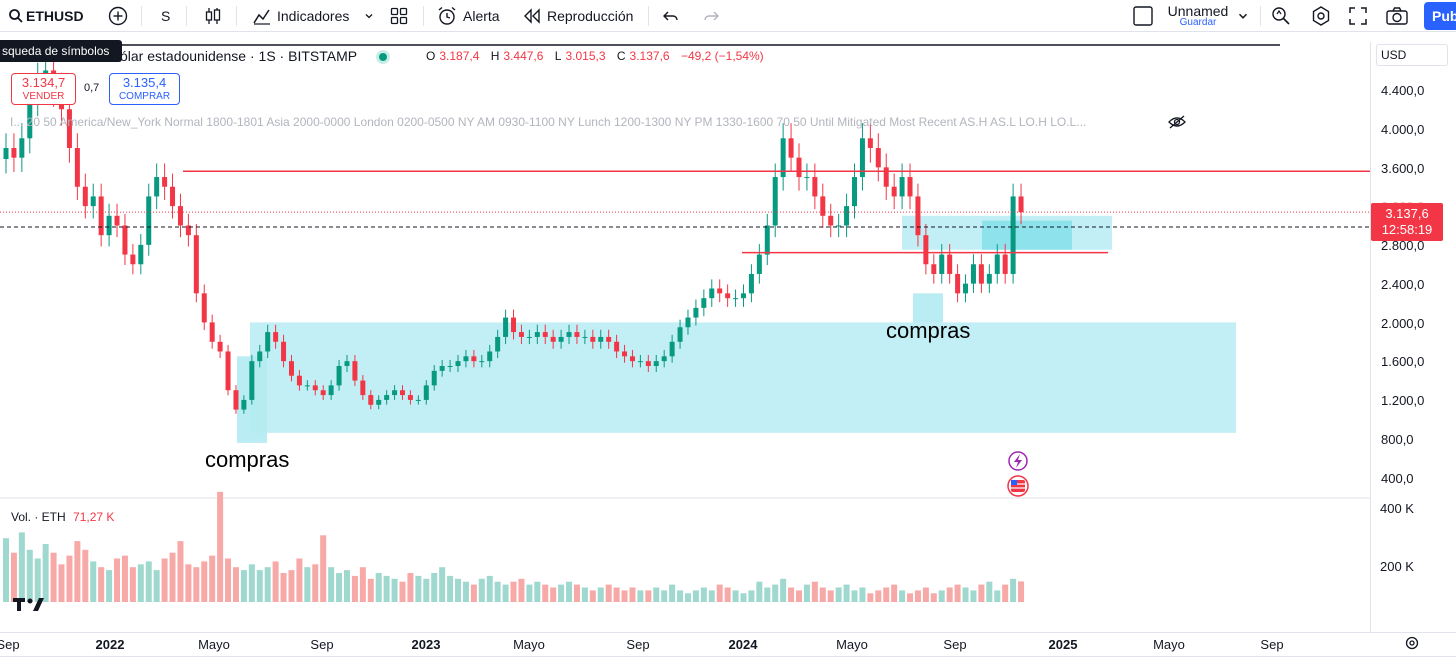 This screenshot has width=1456, height=665. Describe the element at coordinates (671, 16) in the screenshot. I see `undo-button` at that location.